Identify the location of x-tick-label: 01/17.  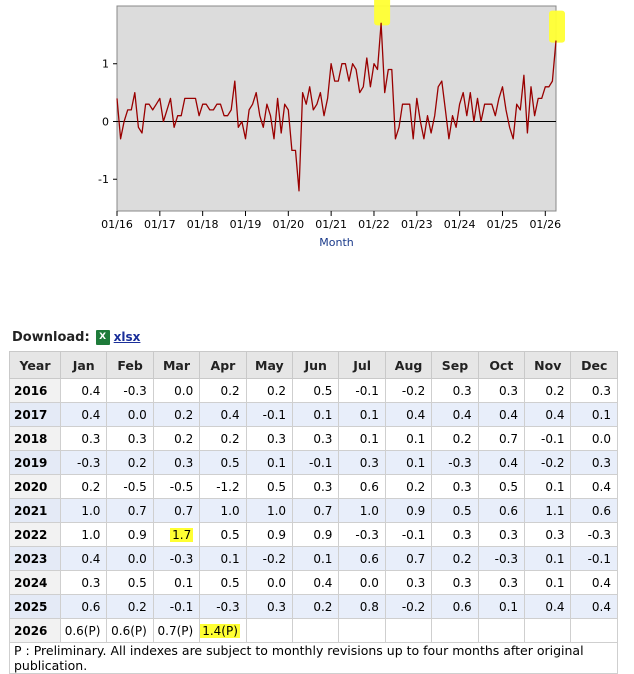
(160, 224).